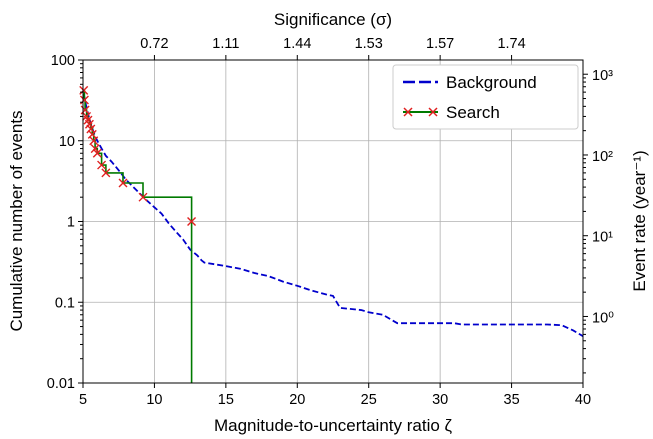 The width and height of the screenshot is (653, 439). I want to click on legend-search-label: Search, so click(473, 112).